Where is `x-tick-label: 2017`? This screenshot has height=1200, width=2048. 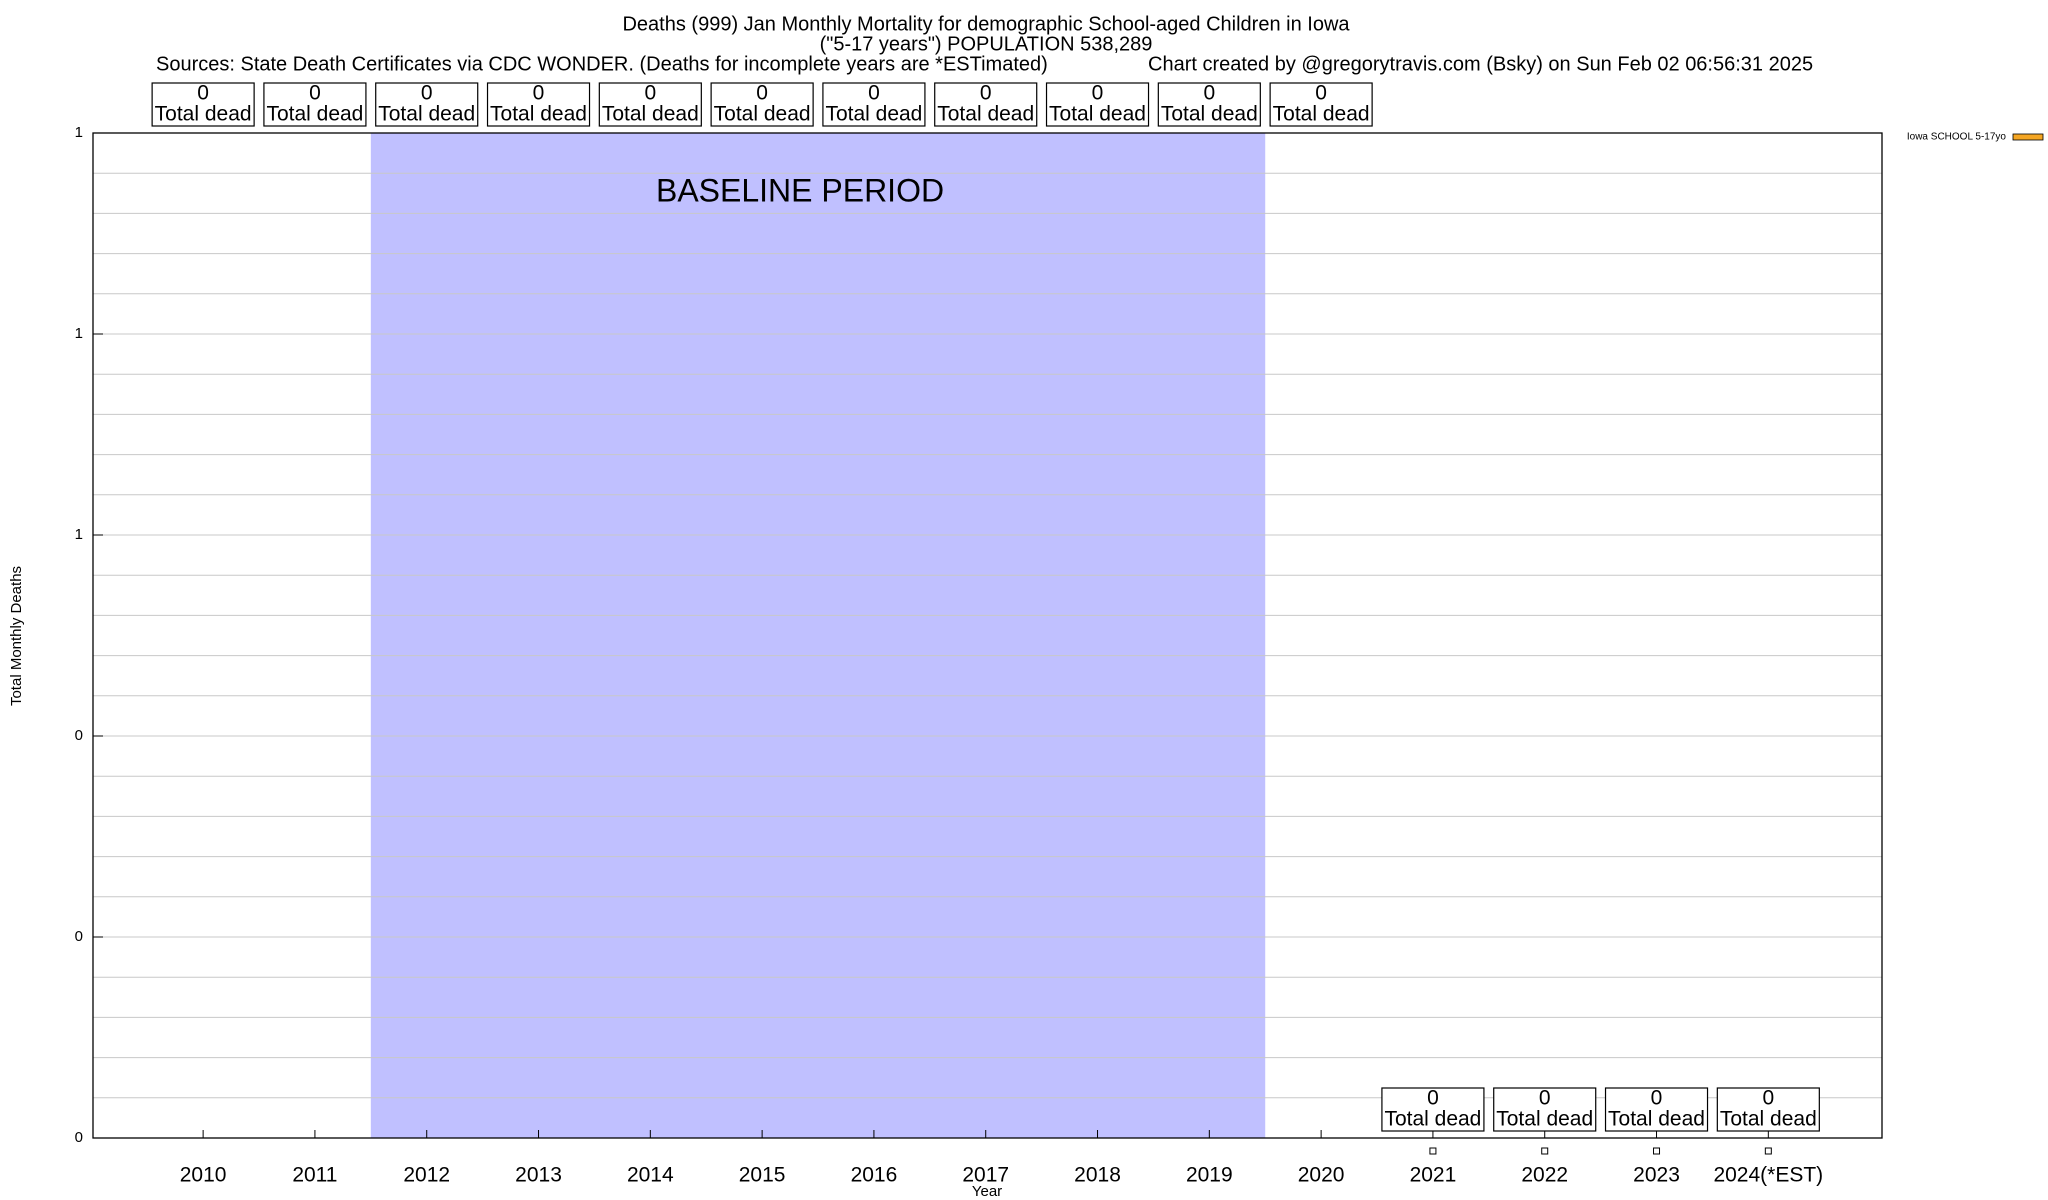
x-tick-label: 2017 is located at coordinates (985, 1175).